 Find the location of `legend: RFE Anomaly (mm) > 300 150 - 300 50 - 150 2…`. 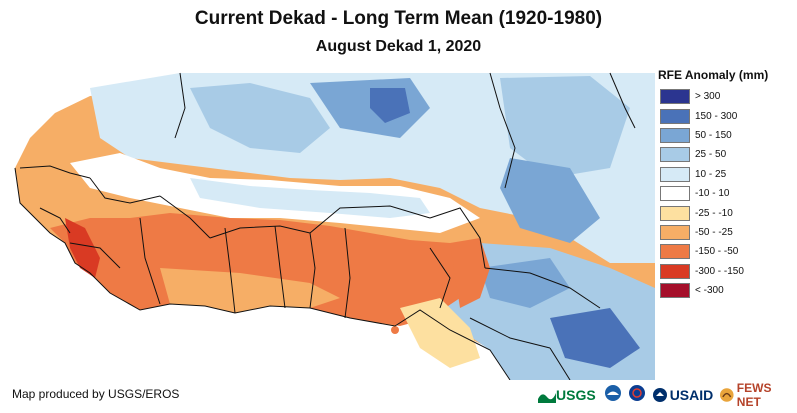

legend: RFE Anomaly (mm) > 300 150 - 300 50 - 150 2… is located at coordinates (725, 184).